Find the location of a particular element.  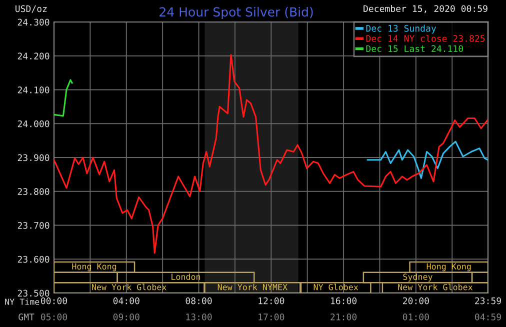

annotation: New York NYMEX is located at coordinates (253, 287).